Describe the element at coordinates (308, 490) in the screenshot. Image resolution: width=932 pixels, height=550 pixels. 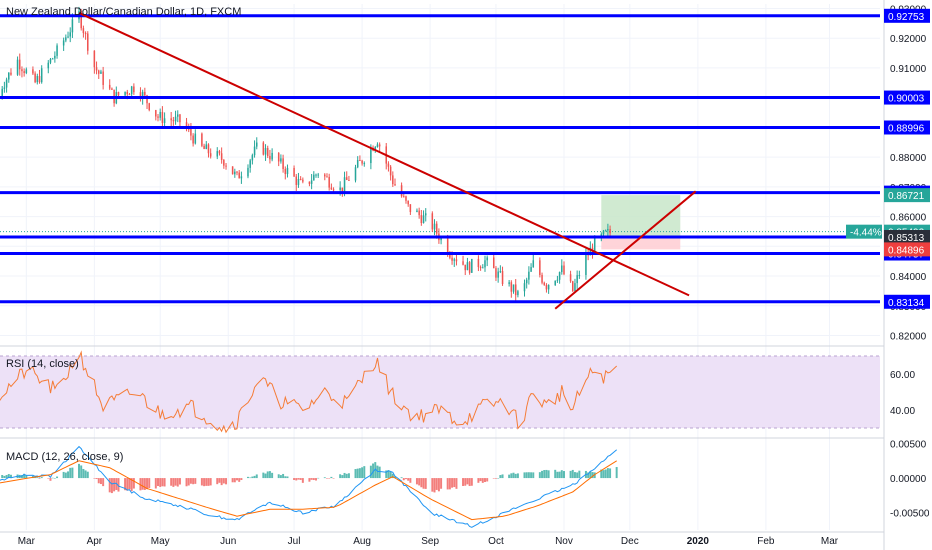
I see `signal-line` at that location.